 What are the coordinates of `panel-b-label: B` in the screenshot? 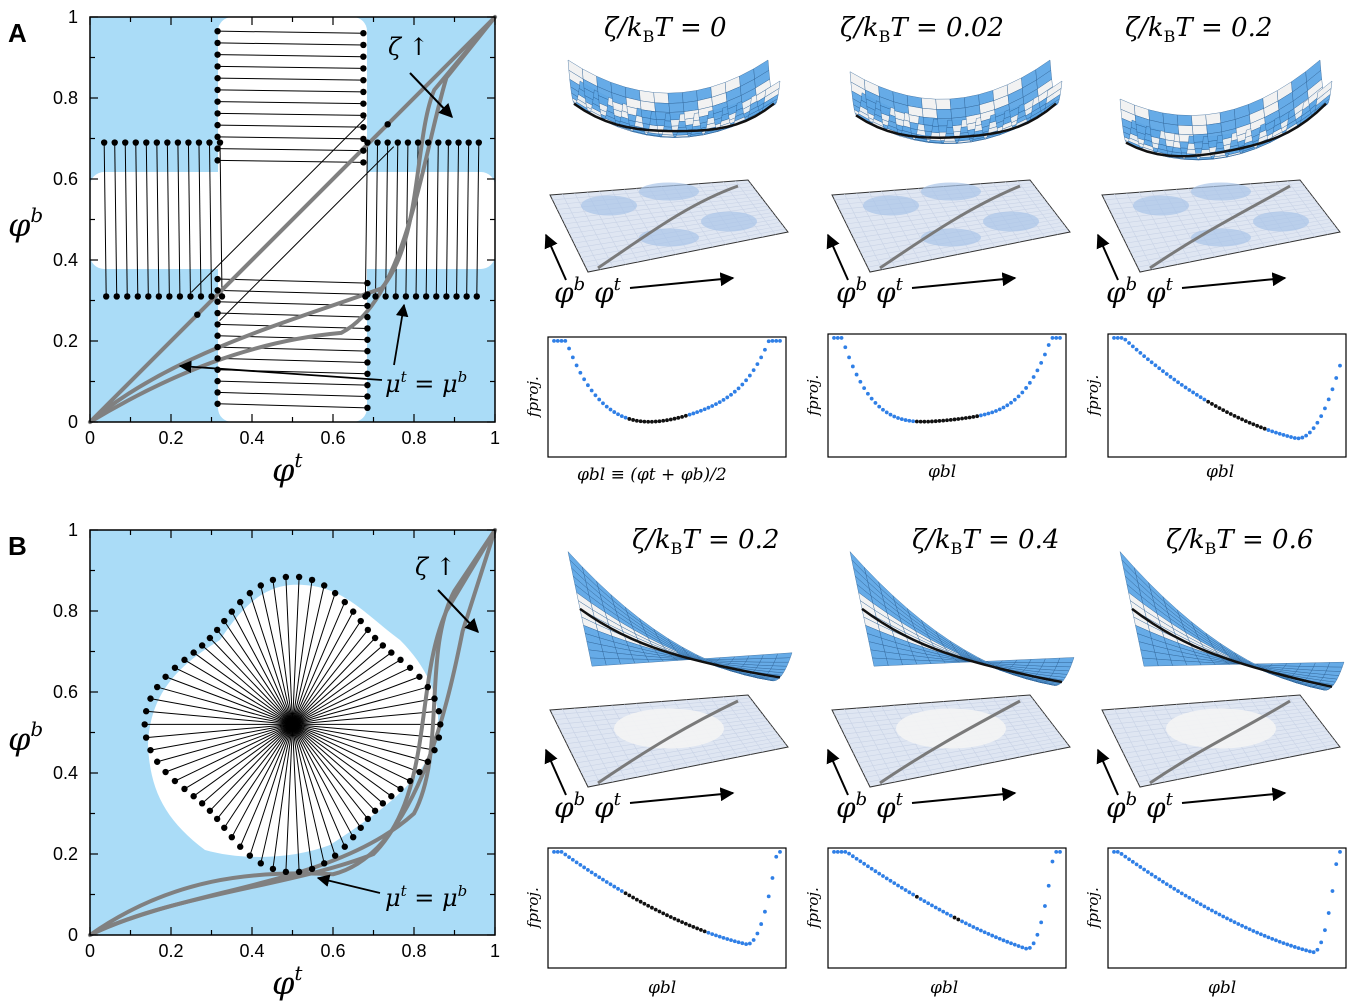 It's located at (17, 546).